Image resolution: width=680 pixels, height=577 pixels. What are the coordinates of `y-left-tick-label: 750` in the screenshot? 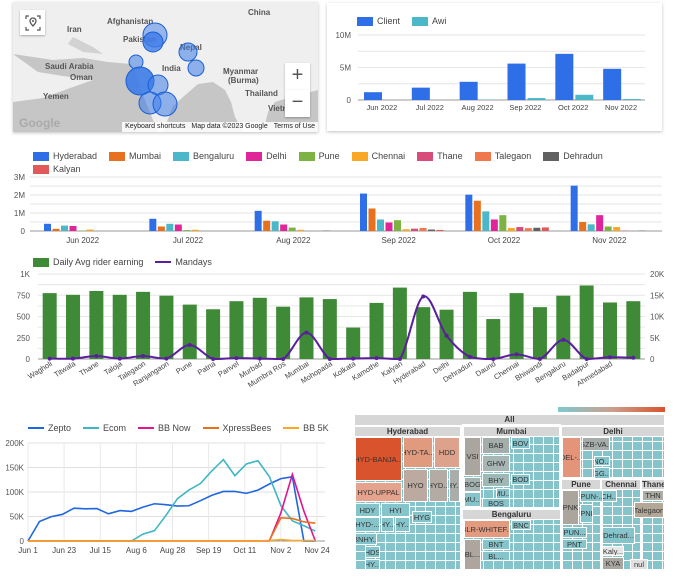 It's located at (24, 295).